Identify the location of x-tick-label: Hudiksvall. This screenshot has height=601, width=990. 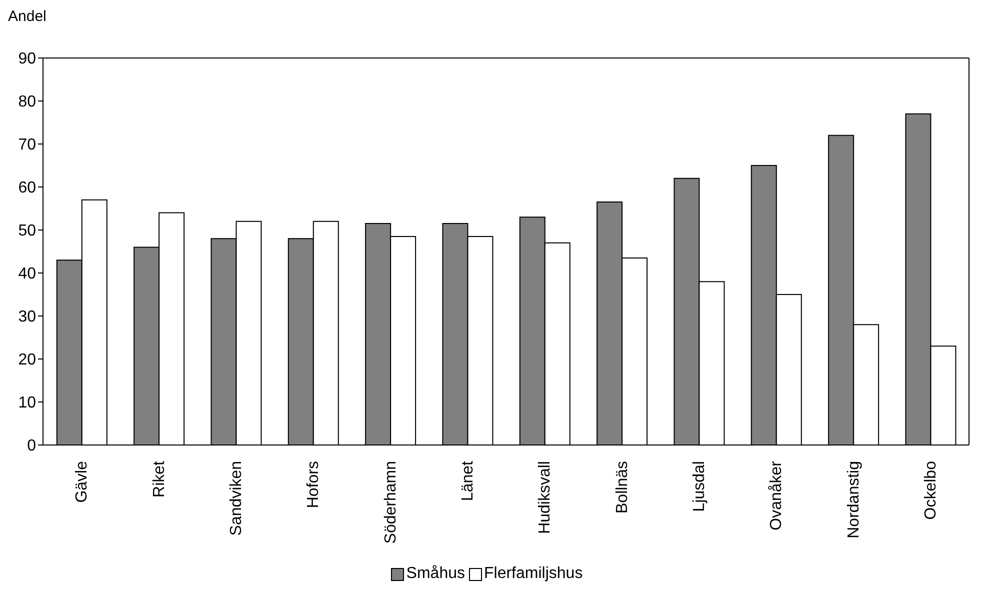
(545, 497).